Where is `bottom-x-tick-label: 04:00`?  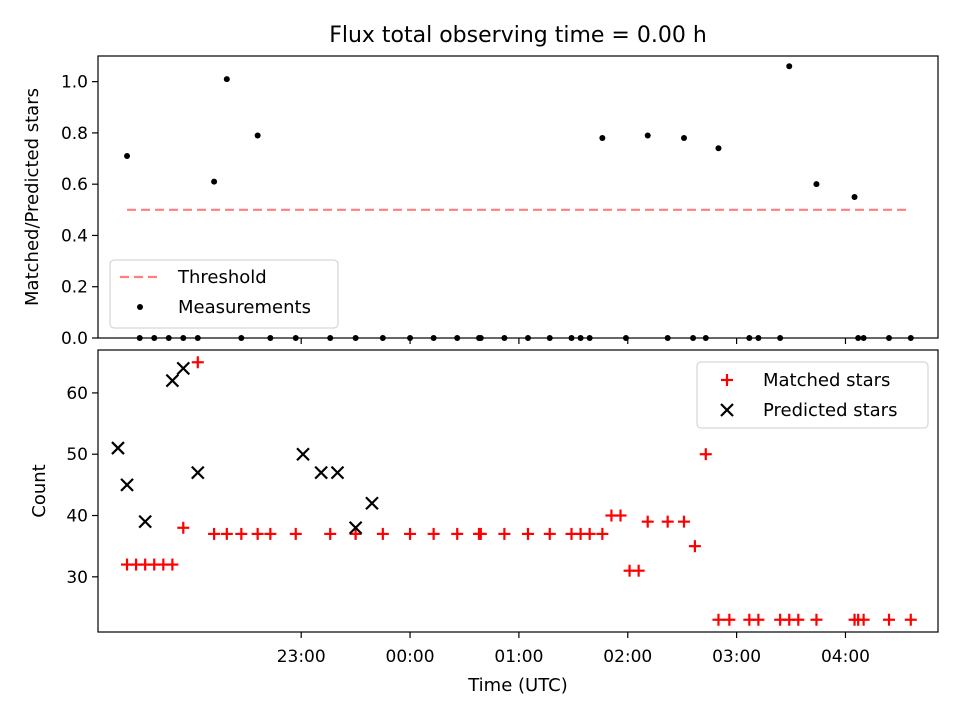
bottom-x-tick-label: 04:00 is located at coordinates (845, 657).